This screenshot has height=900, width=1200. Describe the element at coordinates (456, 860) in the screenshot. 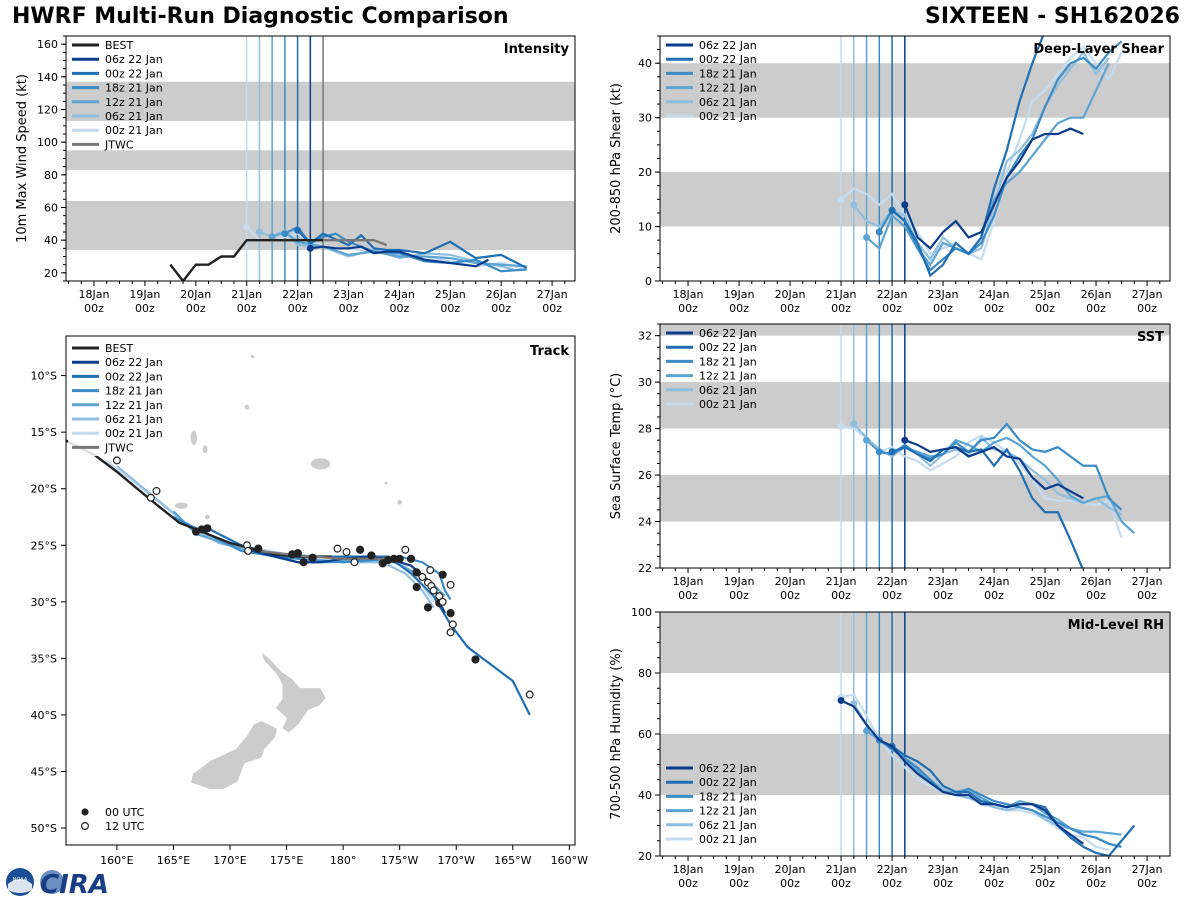

I see `lon-tick-label: 170°W` at that location.